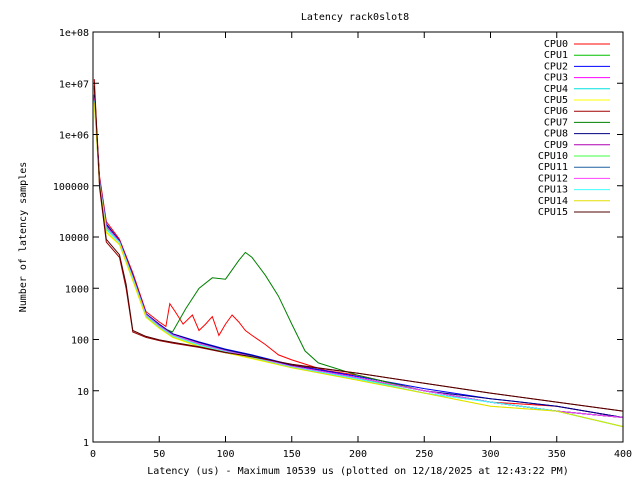 This screenshot has width=640, height=480. What do you see at coordinates (556, 66) in the screenshot?
I see `legend-label-cpu2: CPU2` at bounding box center [556, 66].